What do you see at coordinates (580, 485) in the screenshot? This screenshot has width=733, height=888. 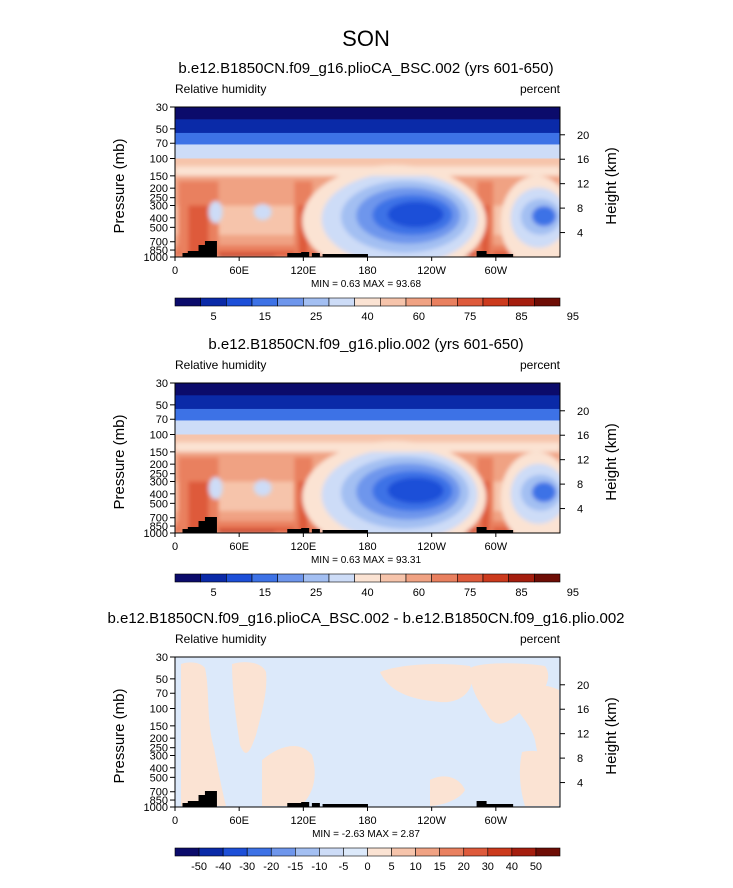 I see `y2-tick-label: 8` at bounding box center [580, 485].